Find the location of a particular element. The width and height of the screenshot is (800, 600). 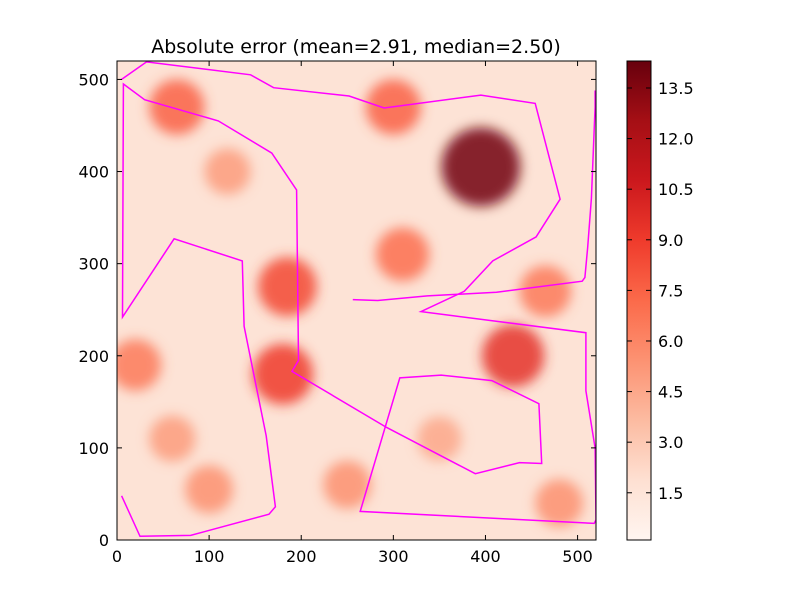

colorbar is located at coordinates (639, 300).